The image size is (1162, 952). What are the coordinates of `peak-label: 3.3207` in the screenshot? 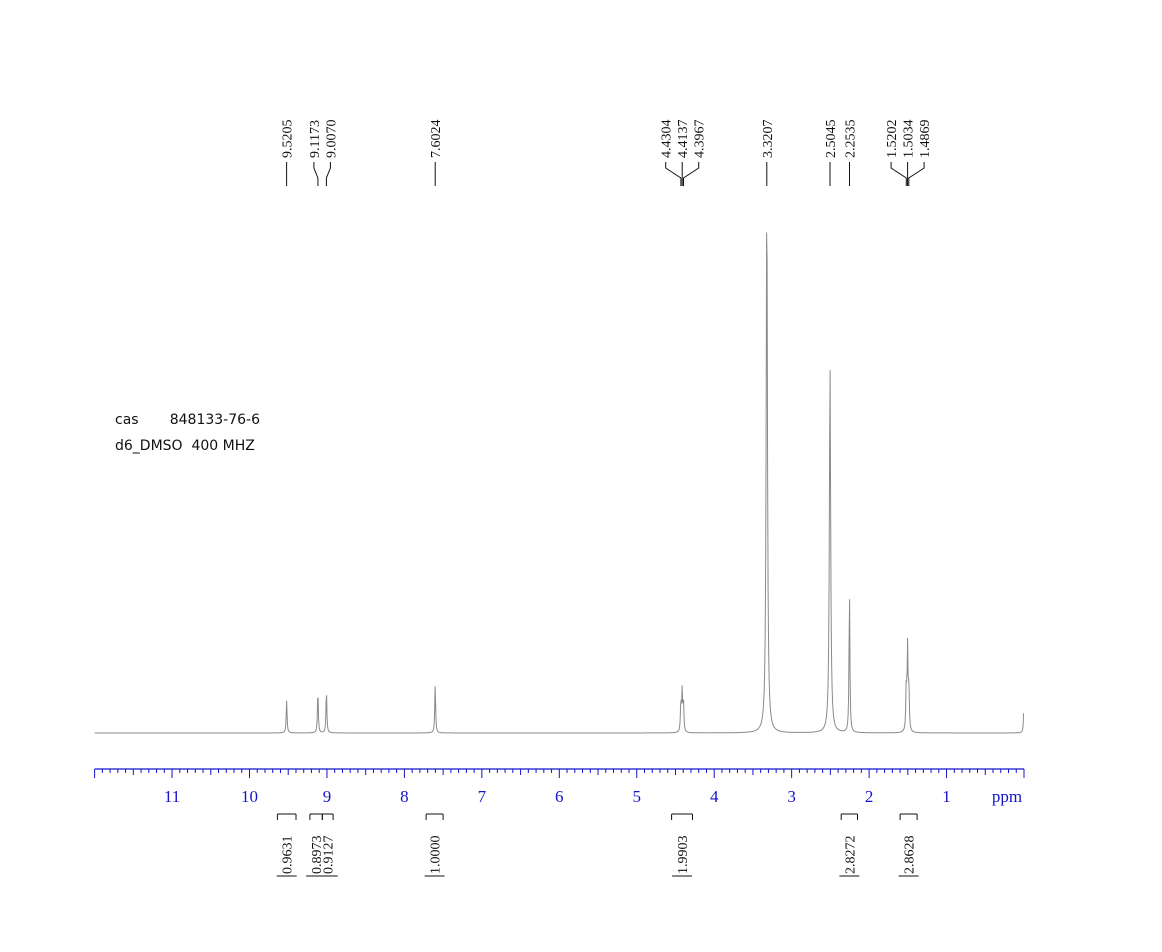 It's located at (768, 139).